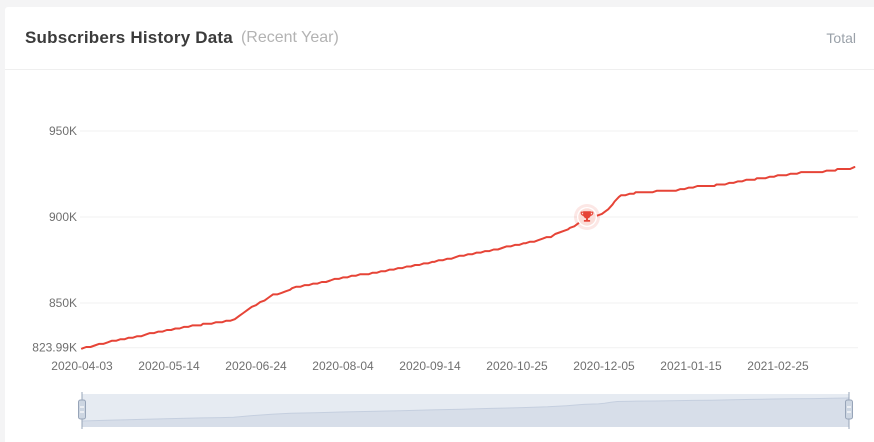 The image size is (874, 442). I want to click on brush-left-handle, so click(82, 410).